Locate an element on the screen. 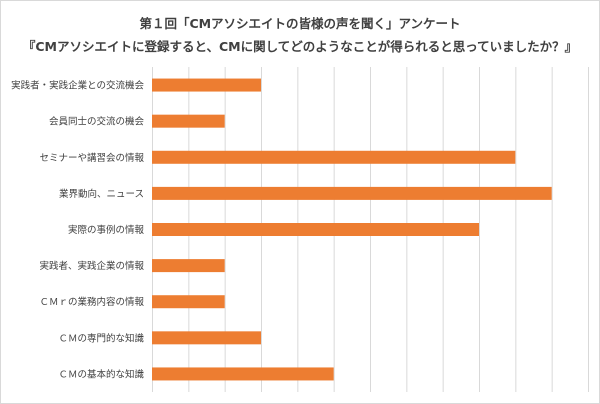 The height and width of the screenshot is (404, 600). category-label: 実践者・実践企業との交流機会 is located at coordinates (77, 86).